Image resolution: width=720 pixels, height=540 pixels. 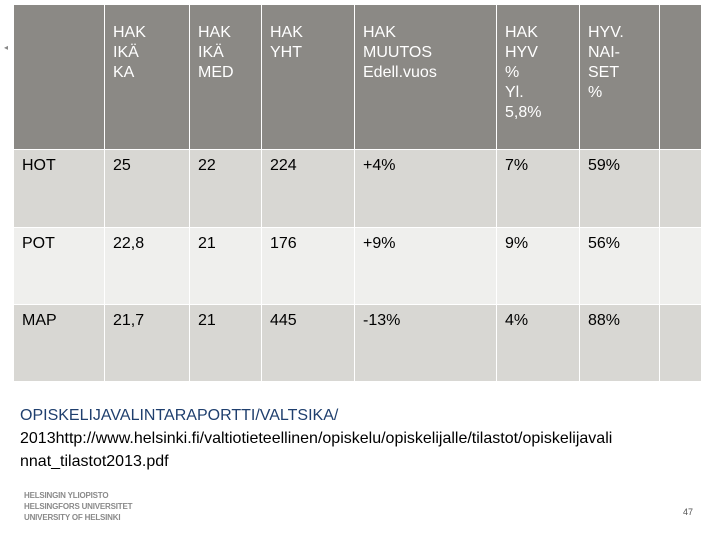 What do you see at coordinates (94, 461) in the screenshot?
I see `source-line: nnat_tilastot2013.pdf` at bounding box center [94, 461].